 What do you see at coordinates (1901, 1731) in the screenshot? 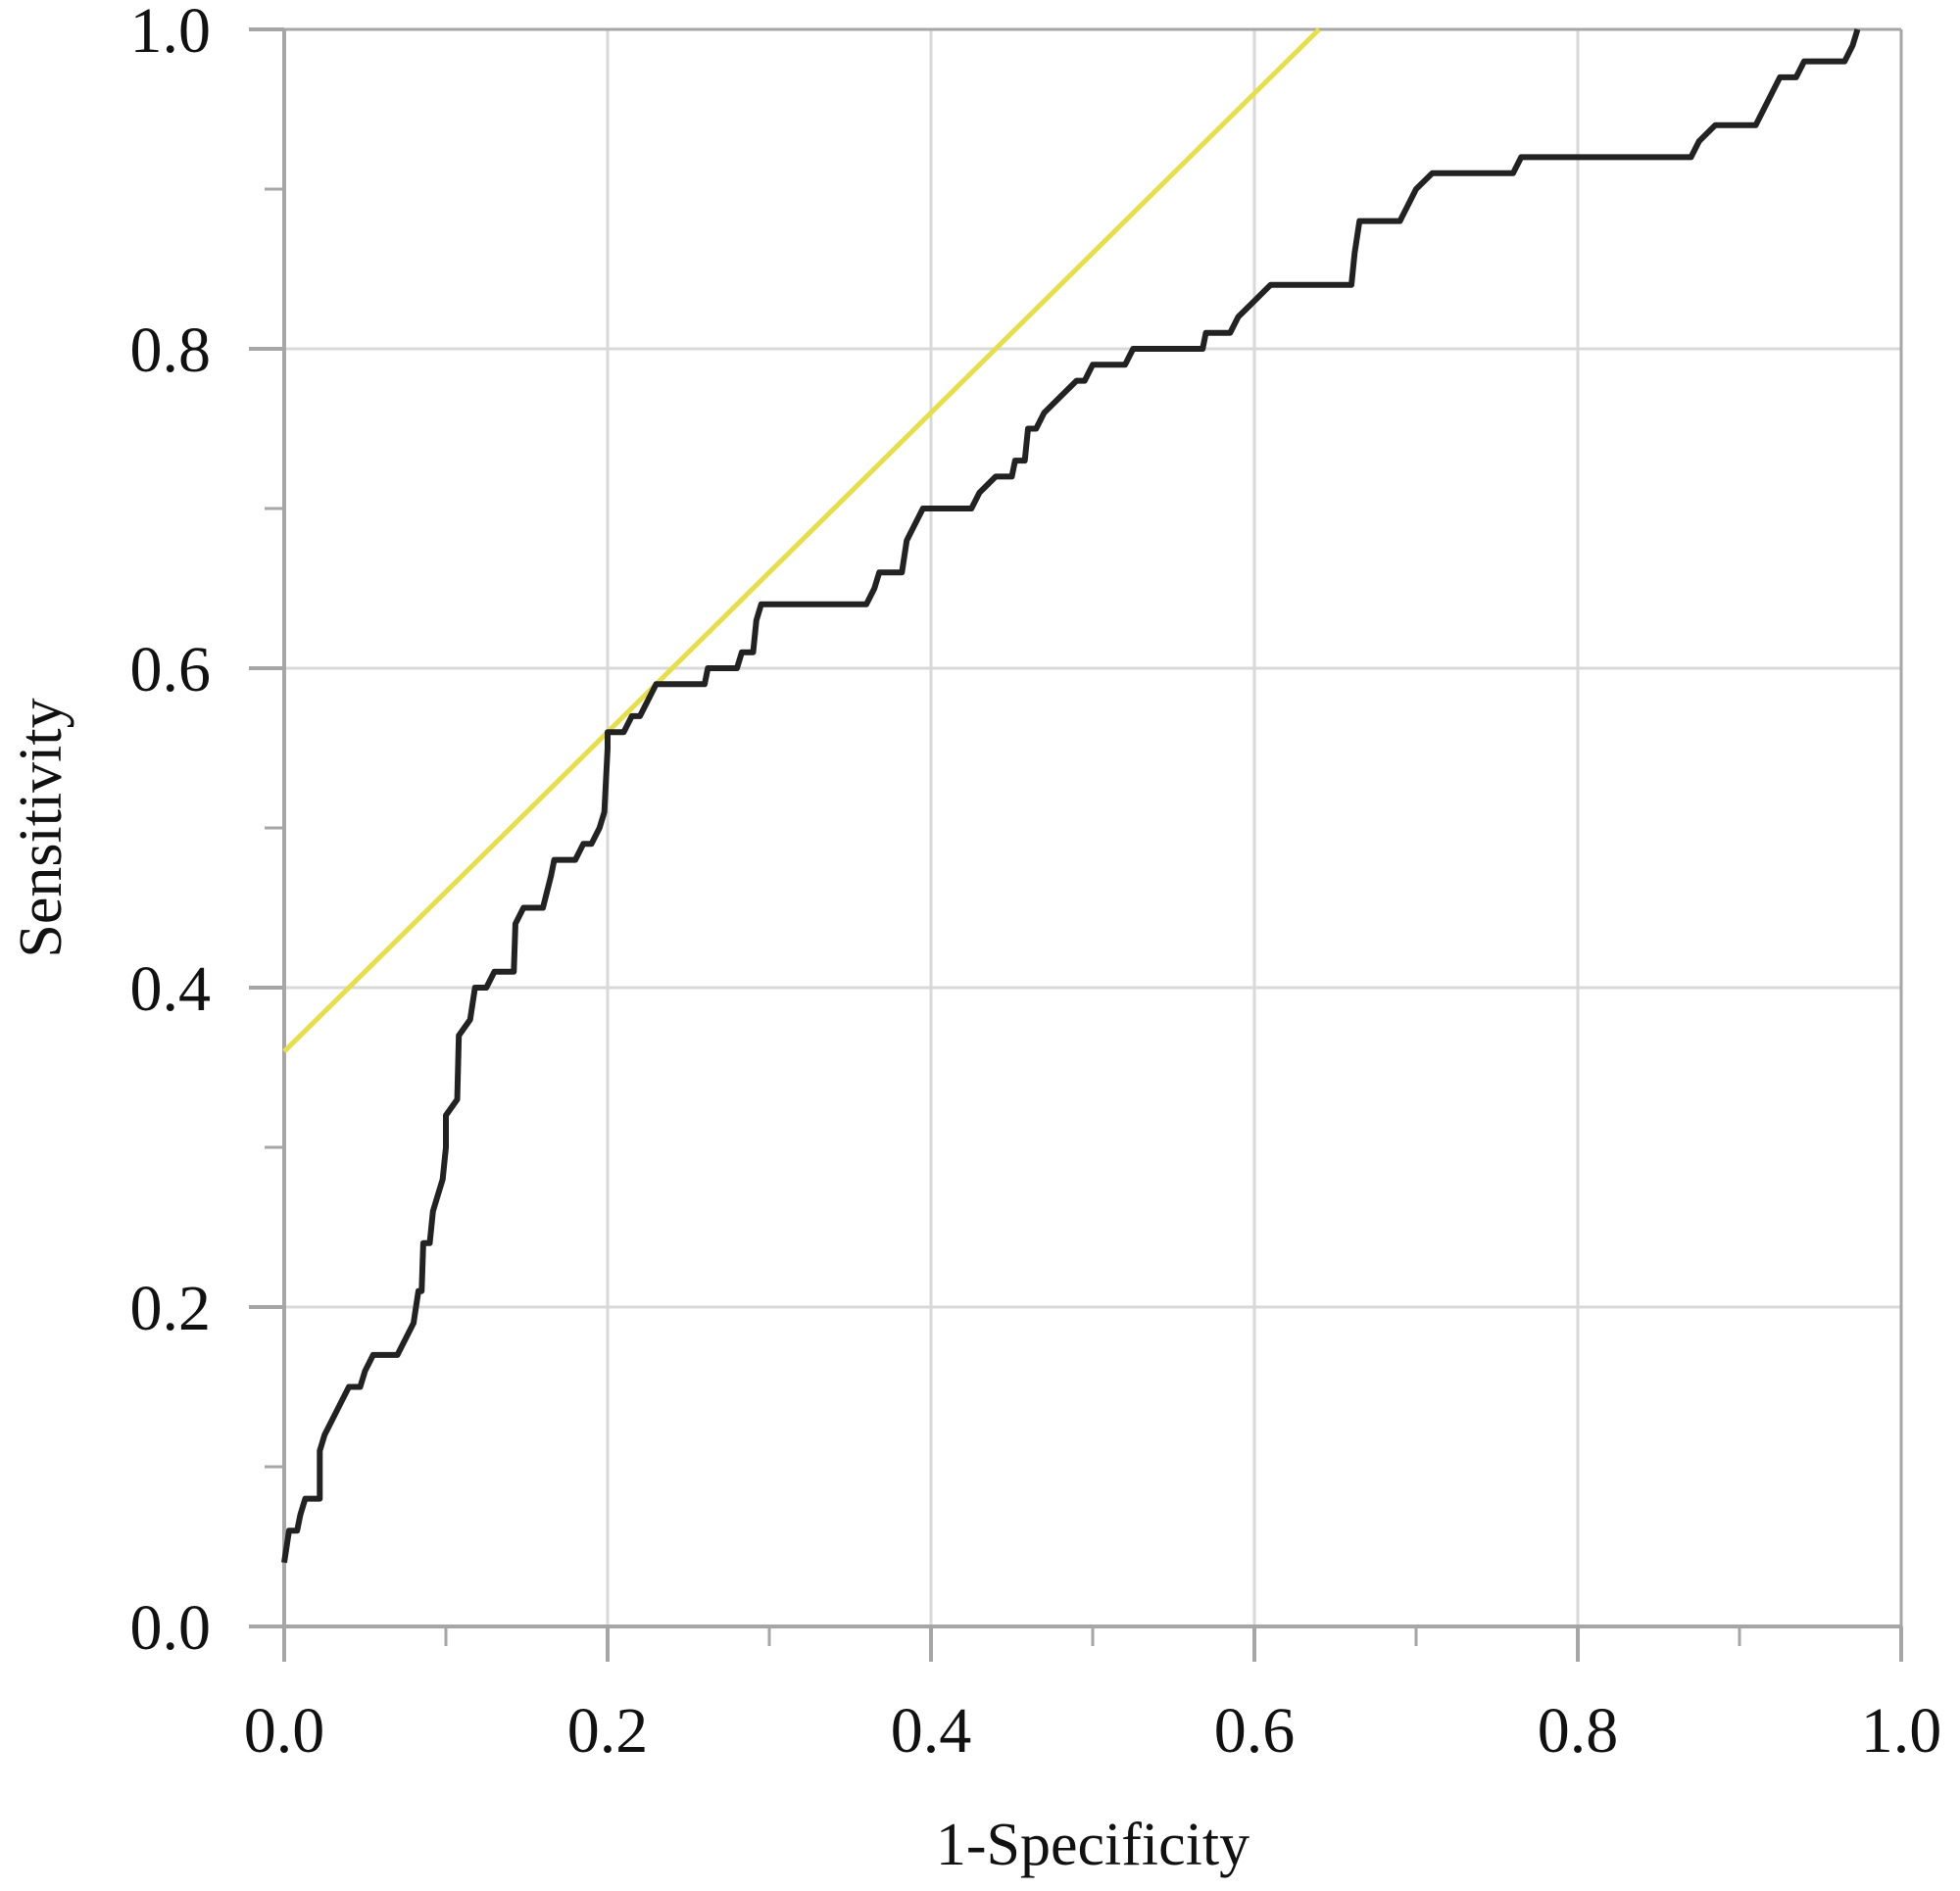
I see `x-tick-label: 1.0` at bounding box center [1901, 1731].